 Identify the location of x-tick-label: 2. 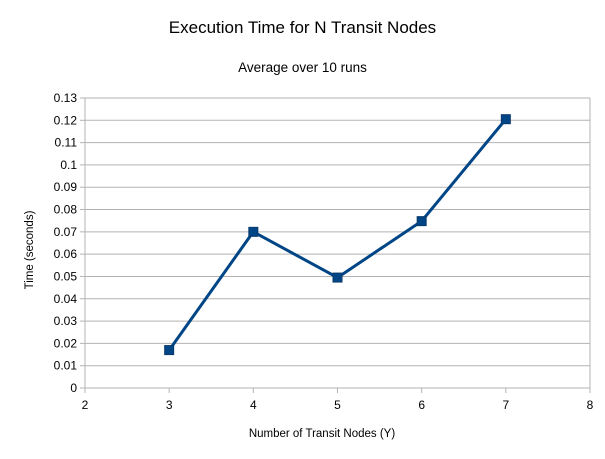
(85, 405).